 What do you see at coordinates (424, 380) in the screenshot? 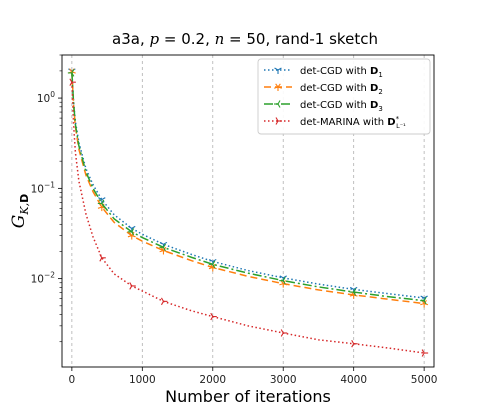
I see `x-tick-label: 5000` at bounding box center [424, 380].